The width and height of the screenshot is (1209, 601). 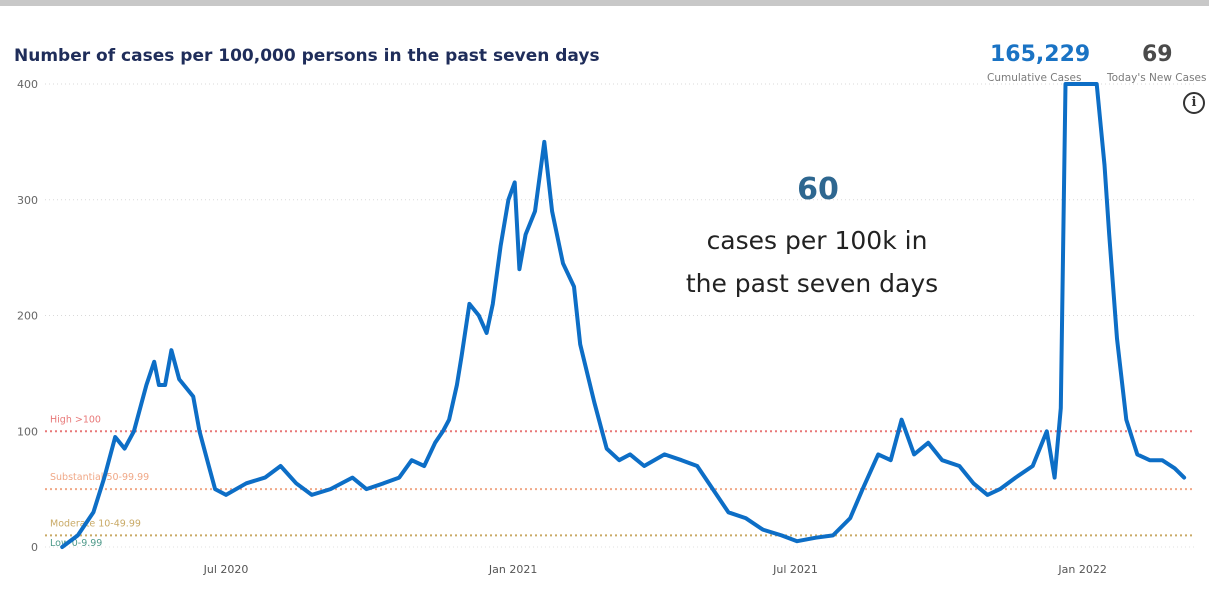 What do you see at coordinates (1034, 78) in the screenshot?
I see `cumulative-cases-label: Cumulative Cases` at bounding box center [1034, 78].